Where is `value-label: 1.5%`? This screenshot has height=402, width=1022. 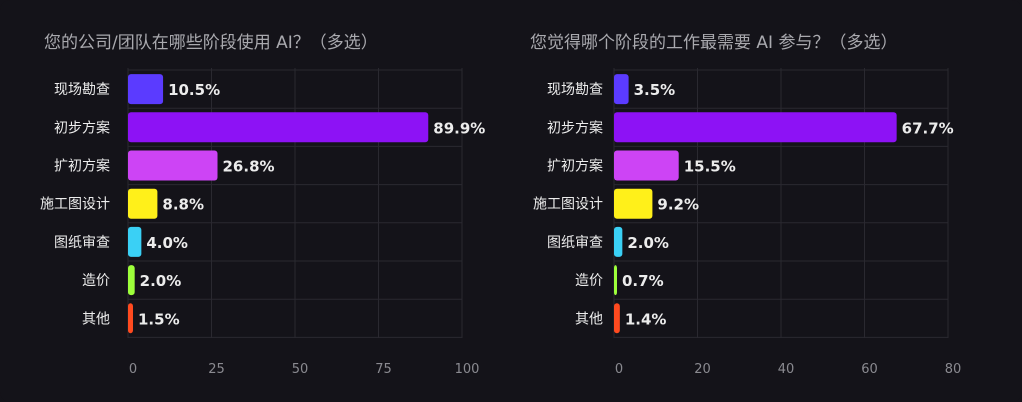
value-label: 1.5% is located at coordinates (159, 319).